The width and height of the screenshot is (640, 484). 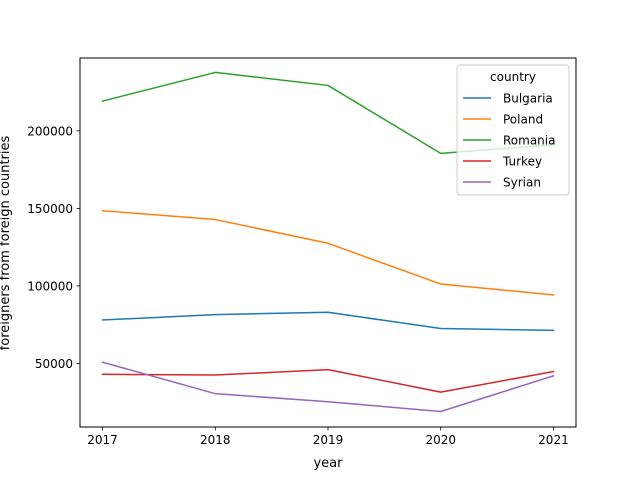 What do you see at coordinates (522, 162) in the screenshot?
I see `legend-label-turkey: Turkey` at bounding box center [522, 162].